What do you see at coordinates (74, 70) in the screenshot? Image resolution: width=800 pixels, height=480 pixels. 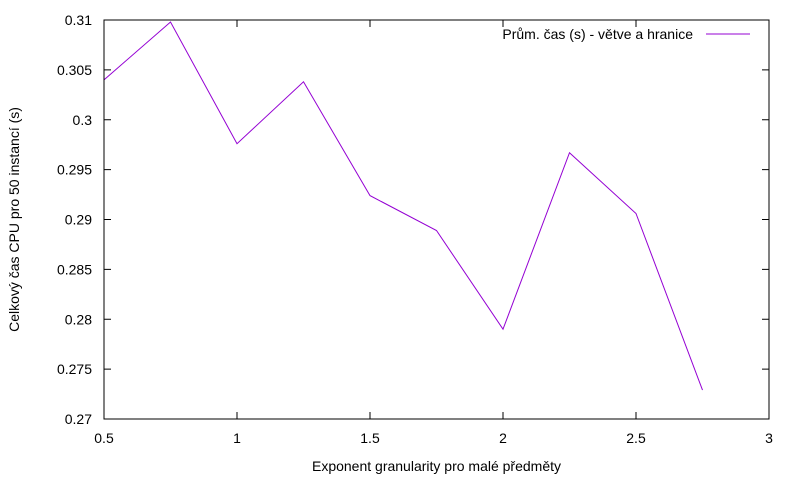 I see `y-tick-label: 0.305` at bounding box center [74, 70].